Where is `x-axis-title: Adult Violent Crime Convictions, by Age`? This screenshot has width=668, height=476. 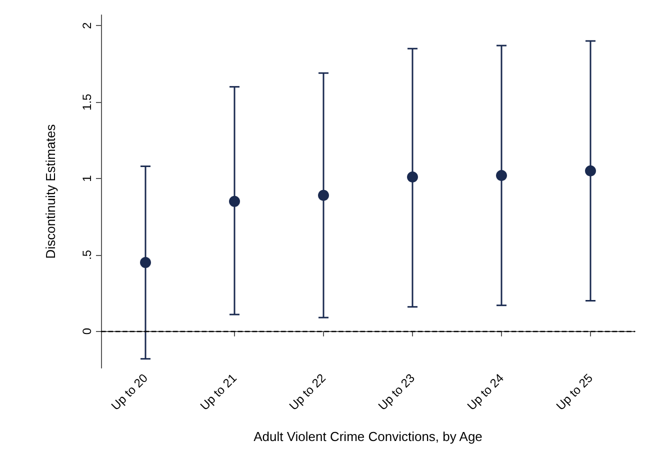
x-axis-title: Adult Violent Crime Convictions, by Age is located at coordinates (368, 436).